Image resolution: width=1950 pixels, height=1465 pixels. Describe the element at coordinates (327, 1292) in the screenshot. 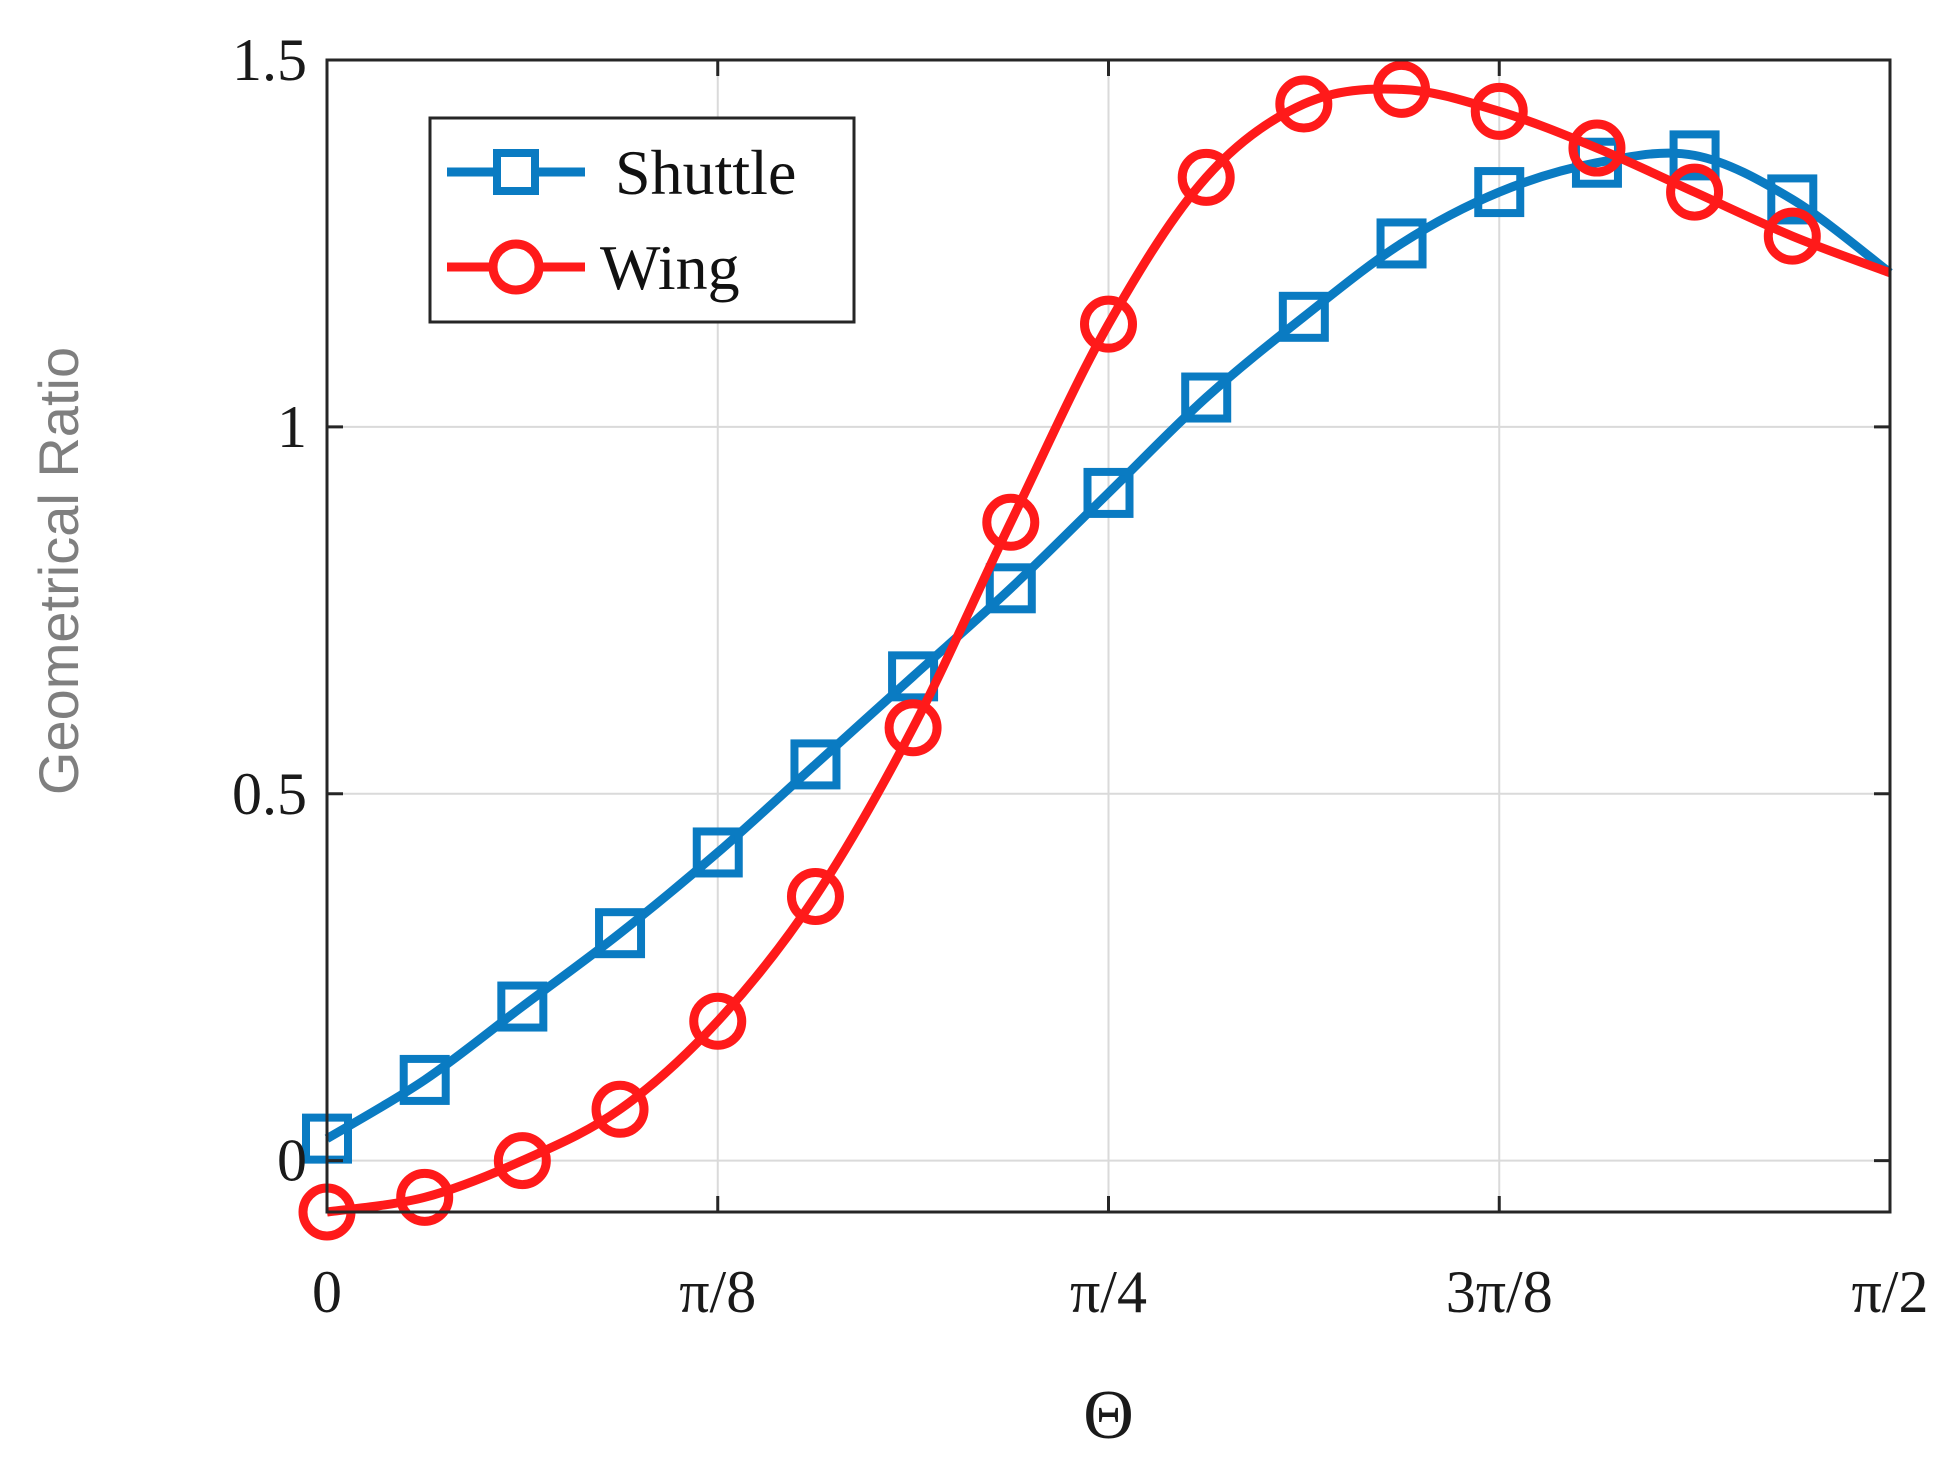

I see `x-tick-label: 0` at that location.